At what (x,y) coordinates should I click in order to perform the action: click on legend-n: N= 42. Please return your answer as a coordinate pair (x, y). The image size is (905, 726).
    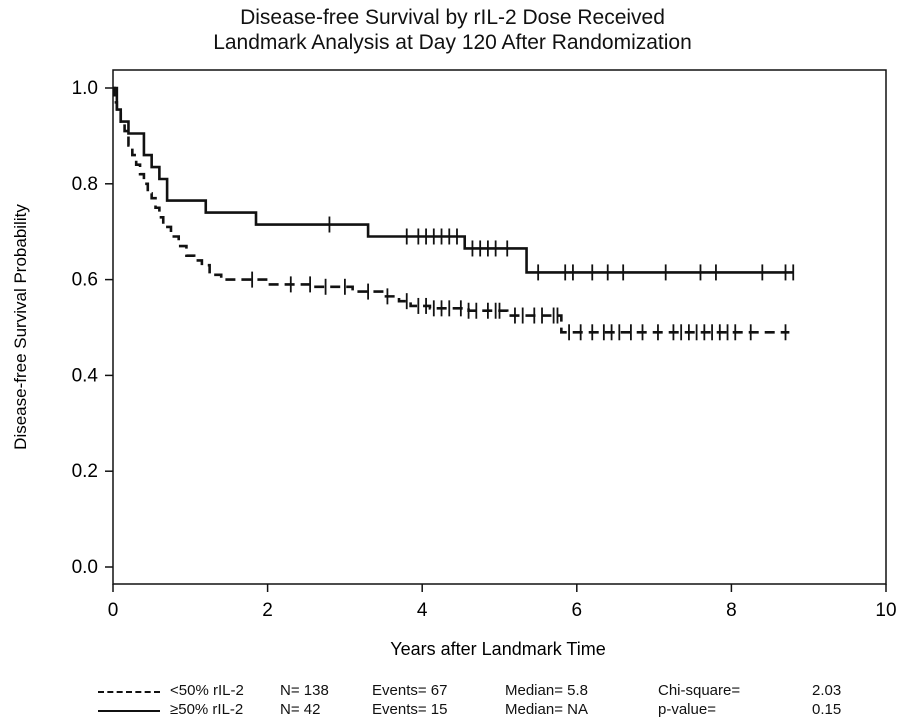
    Looking at the image, I should click on (300, 709).